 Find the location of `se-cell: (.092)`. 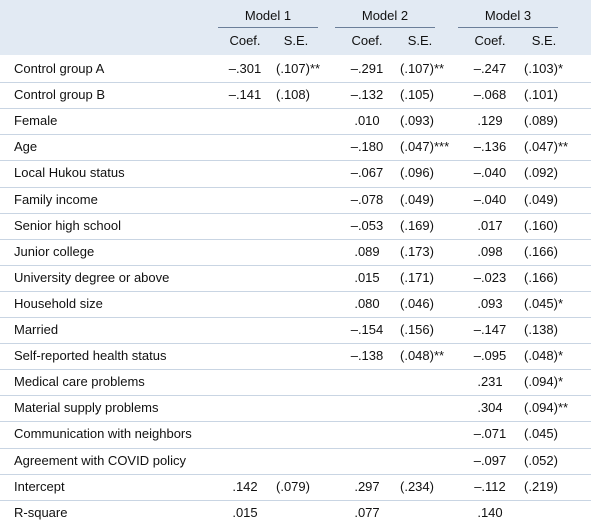

se-cell: (.092) is located at coordinates (541, 173).